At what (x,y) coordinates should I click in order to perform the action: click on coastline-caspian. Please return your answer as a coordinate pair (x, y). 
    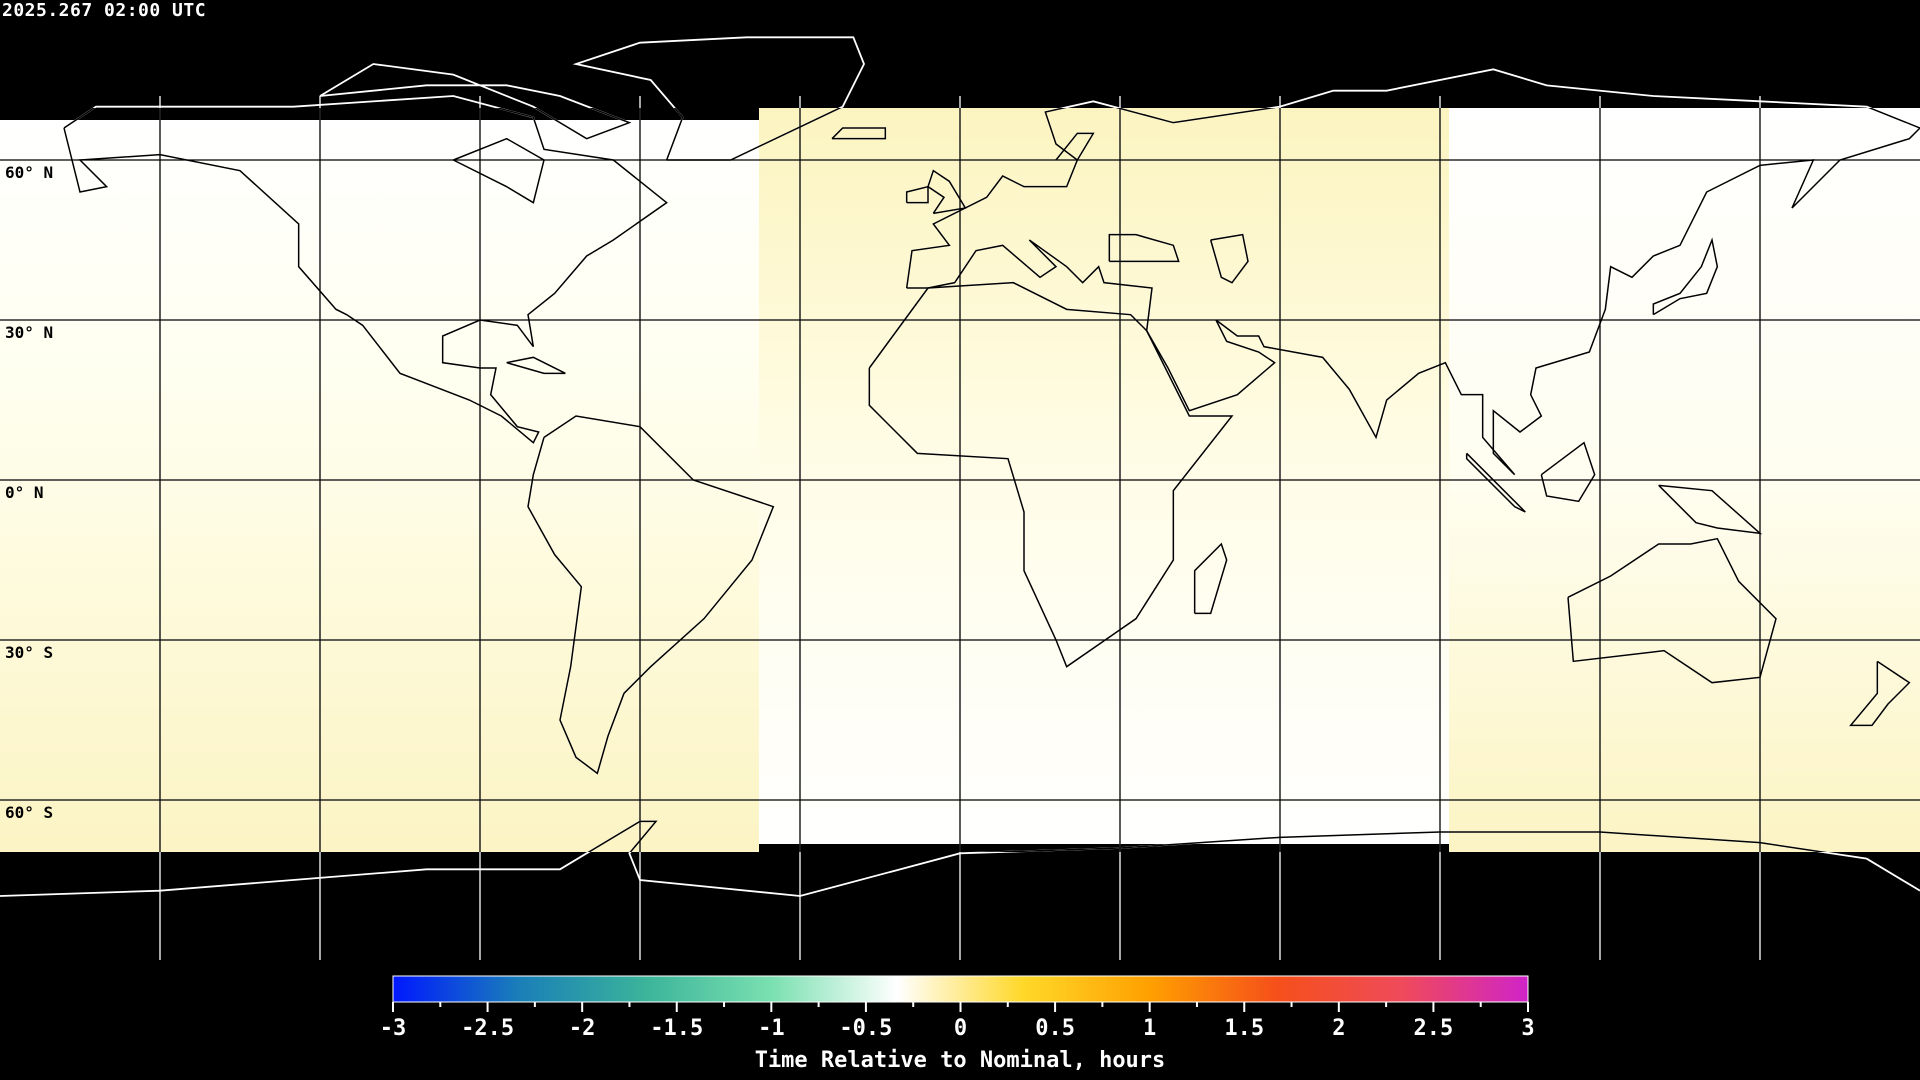
    Looking at the image, I should click on (1229, 258).